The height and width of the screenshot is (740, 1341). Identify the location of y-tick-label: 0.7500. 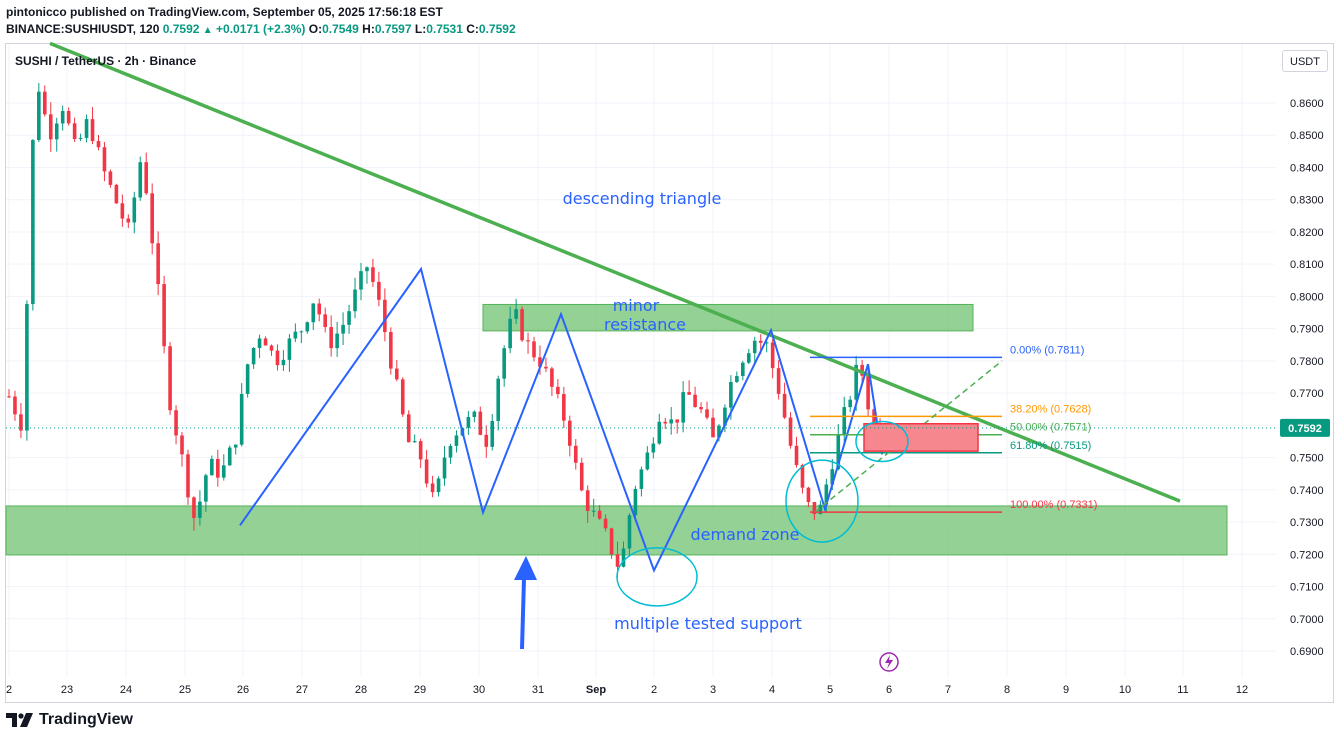
(1307, 459).